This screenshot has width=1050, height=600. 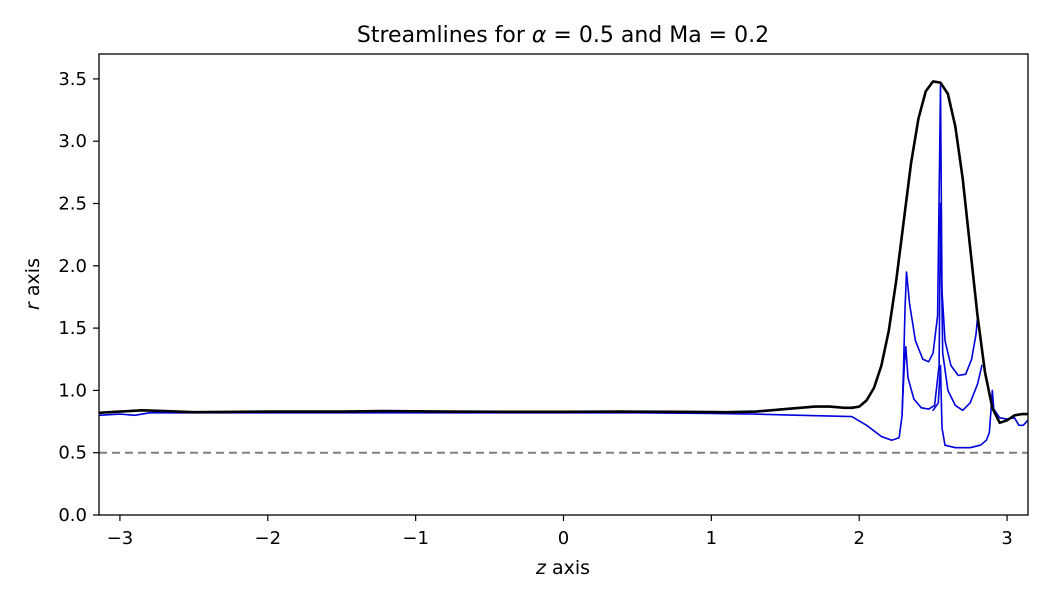 I want to click on y-tick-label: 1.0, so click(x=72, y=390).